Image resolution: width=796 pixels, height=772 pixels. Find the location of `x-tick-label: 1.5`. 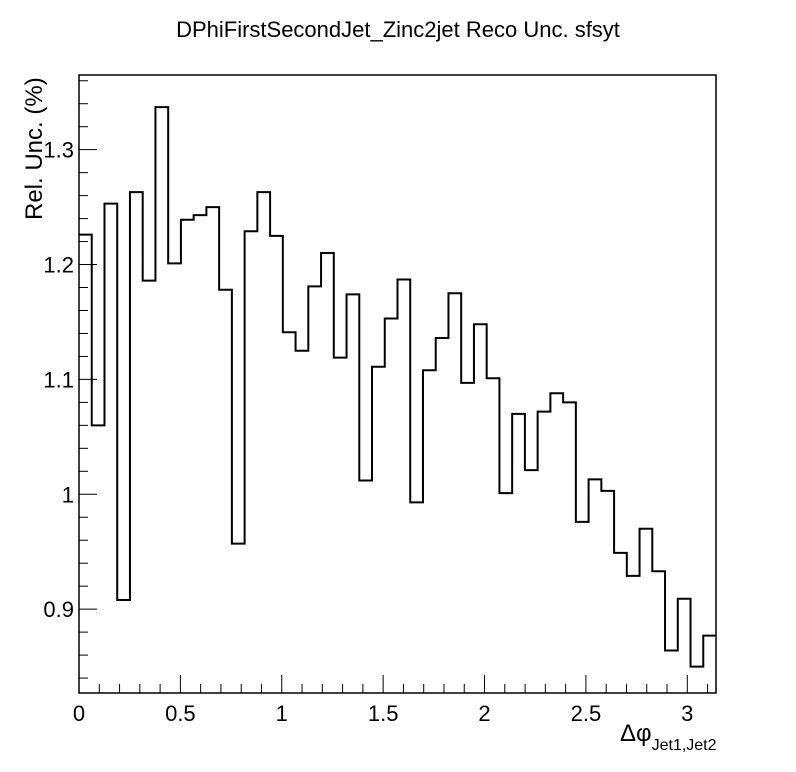

x-tick-label: 1.5 is located at coordinates (383, 713).